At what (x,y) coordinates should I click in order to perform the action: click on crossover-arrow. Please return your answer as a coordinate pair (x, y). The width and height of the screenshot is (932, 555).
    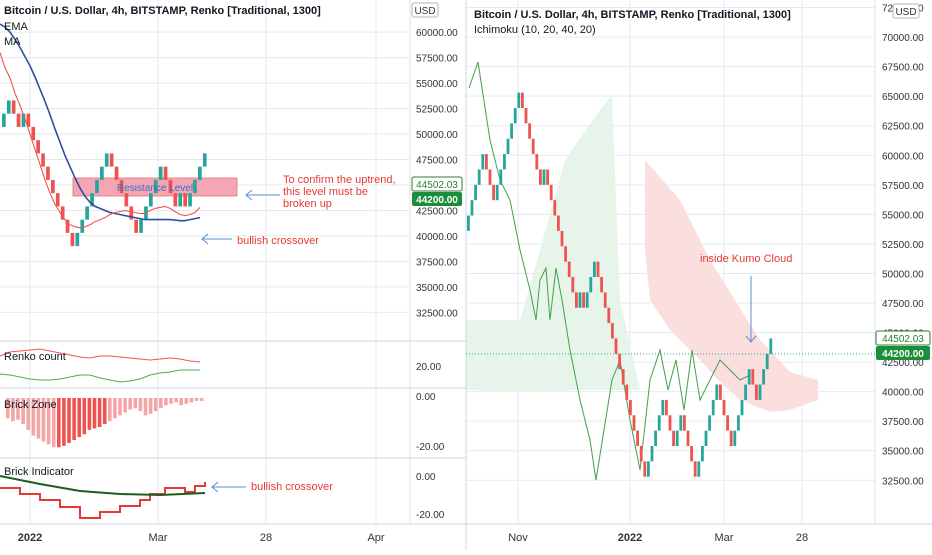
    Looking at the image, I should click on (216, 239).